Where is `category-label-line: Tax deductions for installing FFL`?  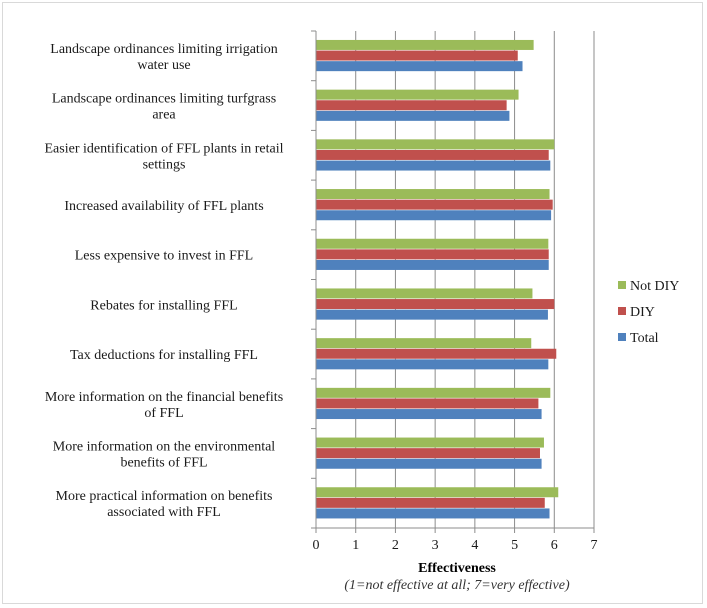 category-label-line: Tax deductions for installing FFL is located at coordinates (164, 355).